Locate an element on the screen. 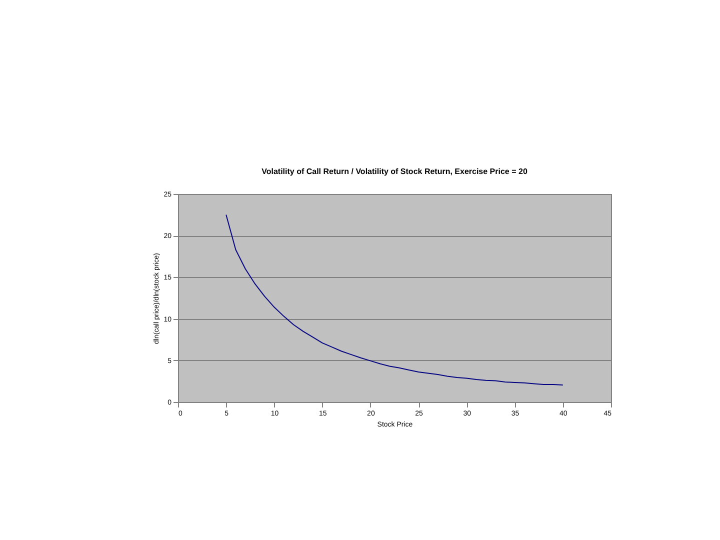 This screenshot has height=540, width=720. chart-title: Volatility of Call Return / Volatility of Stock Return, Exercise Price = 20 is located at coordinates (395, 171).